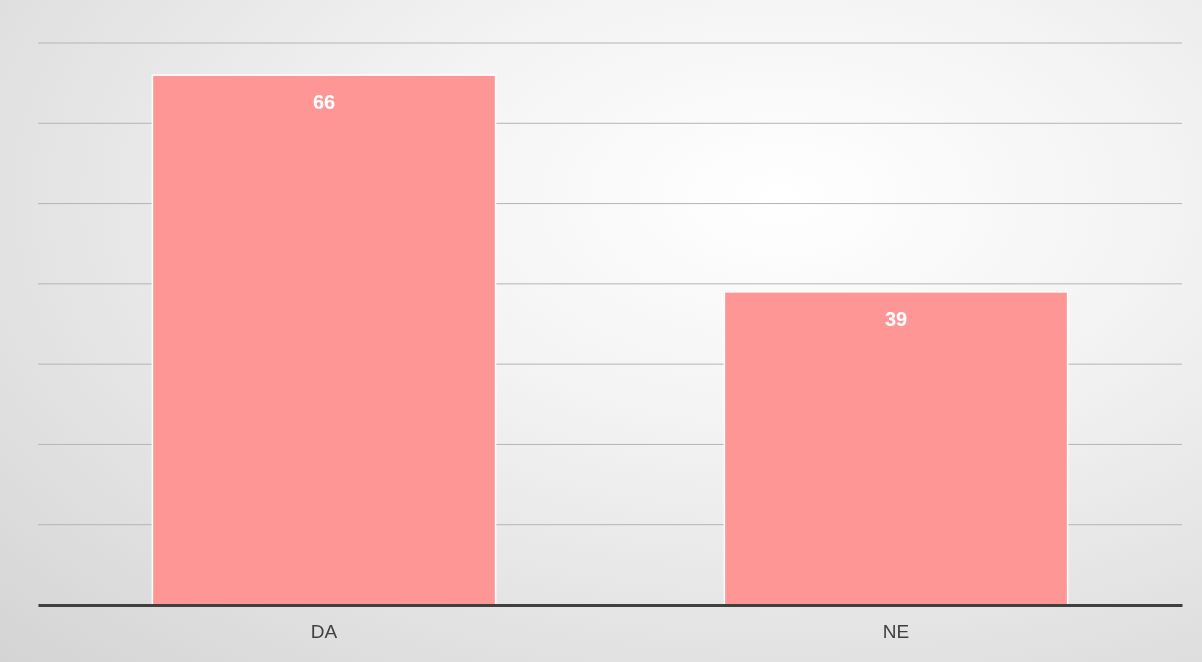 The width and height of the screenshot is (1202, 662). I want to click on data-label: 66, so click(324, 102).